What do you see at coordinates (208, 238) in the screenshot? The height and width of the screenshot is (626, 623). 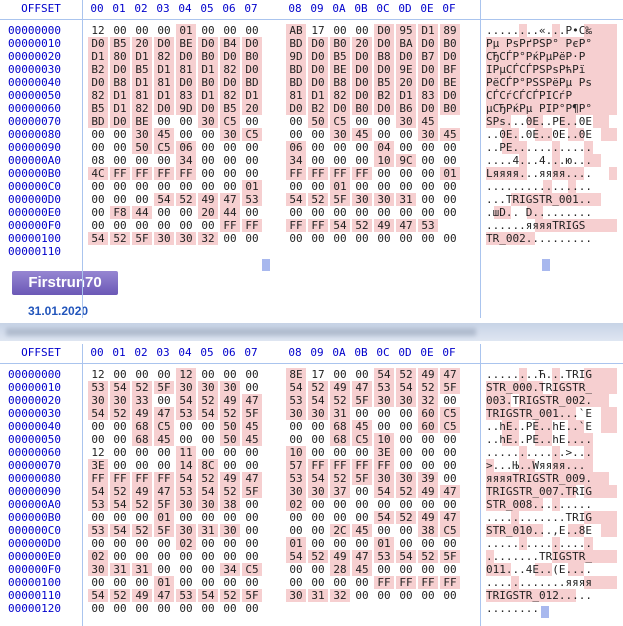 I see `hex-byte: 32` at bounding box center [208, 238].